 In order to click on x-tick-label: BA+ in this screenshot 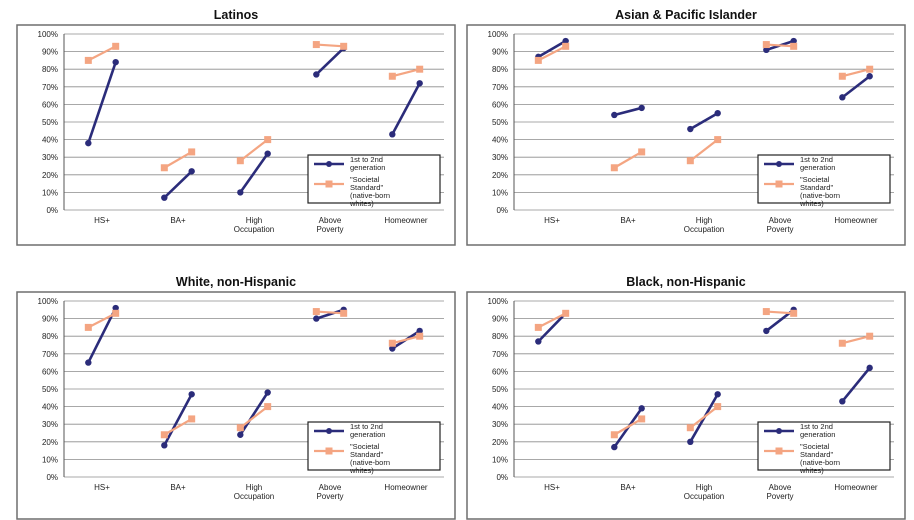, I will do `click(178, 487)`.